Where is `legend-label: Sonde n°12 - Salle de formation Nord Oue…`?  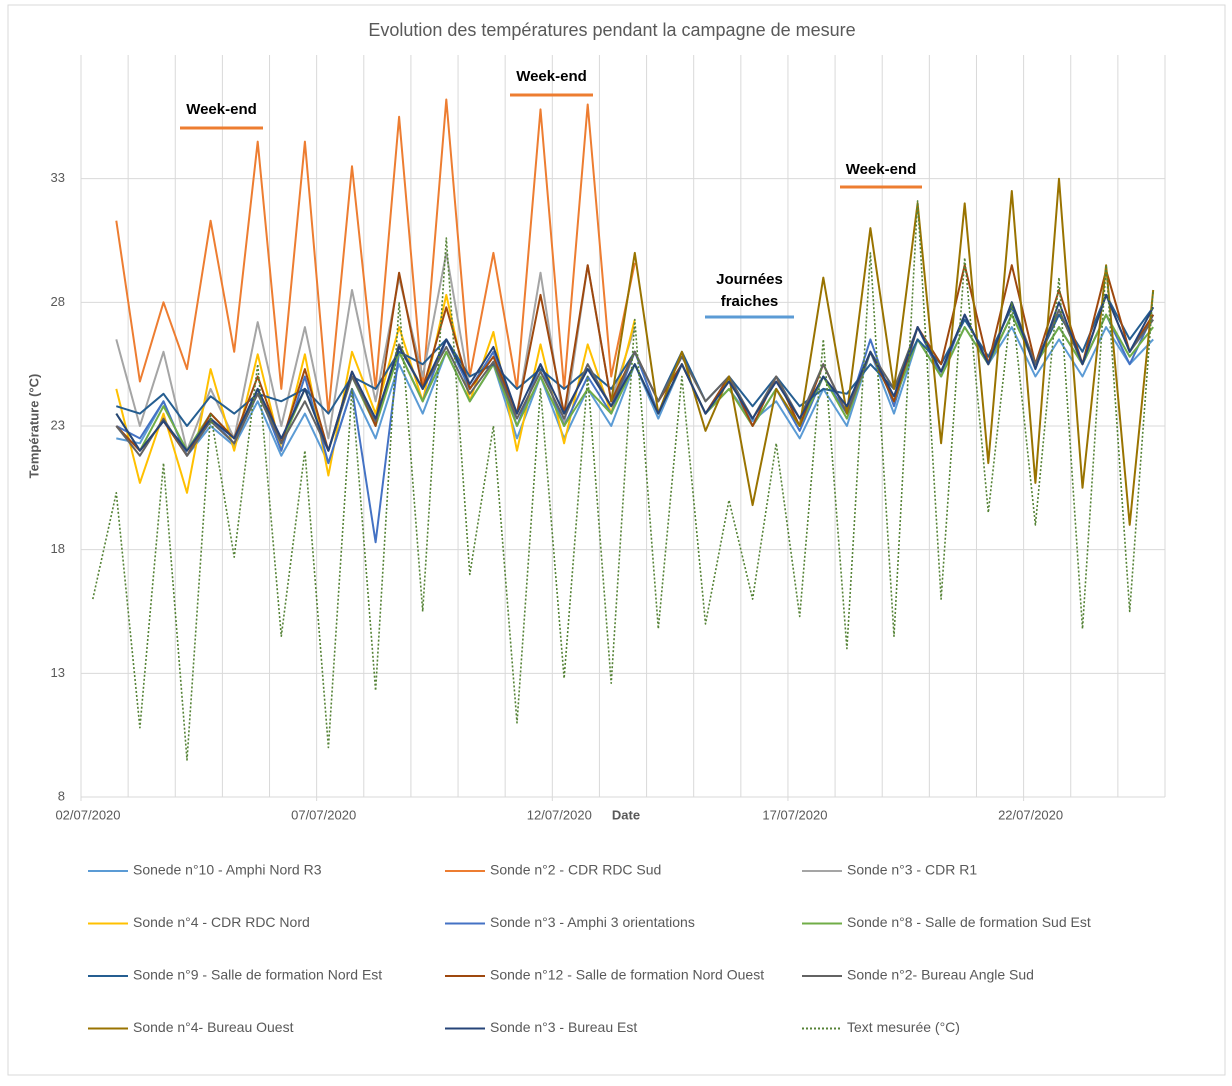 legend-label: Sonde n°12 - Salle de formation Nord Oue… is located at coordinates (627, 975).